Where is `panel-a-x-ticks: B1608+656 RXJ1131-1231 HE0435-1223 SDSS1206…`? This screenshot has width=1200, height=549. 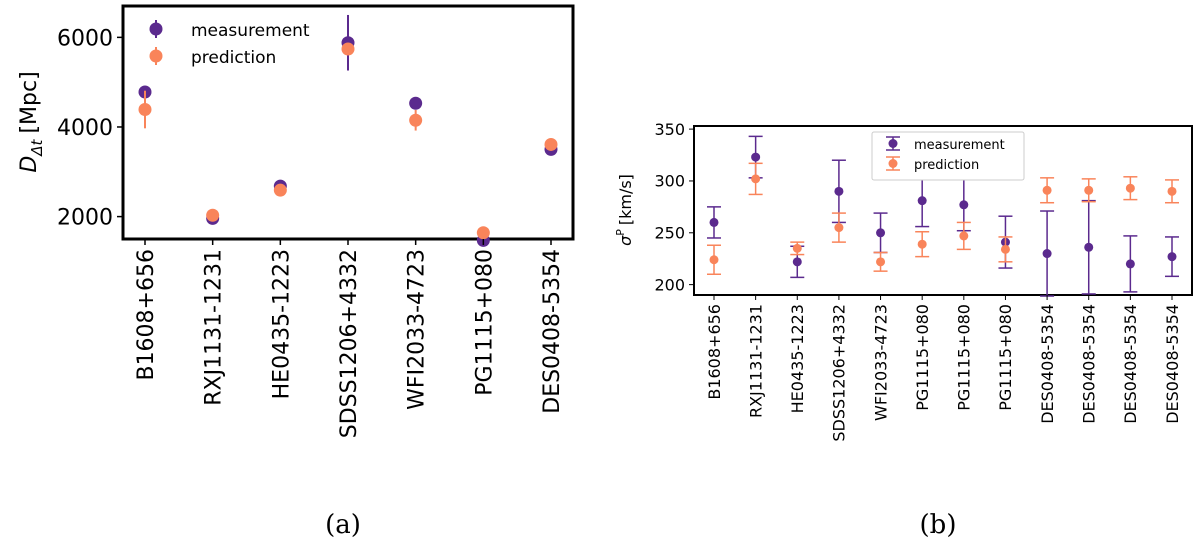
panel-a-x-ticks: B1608+656 RXJ1131-1231 HE0435-1223 SDSS1206… is located at coordinates (349, 338).